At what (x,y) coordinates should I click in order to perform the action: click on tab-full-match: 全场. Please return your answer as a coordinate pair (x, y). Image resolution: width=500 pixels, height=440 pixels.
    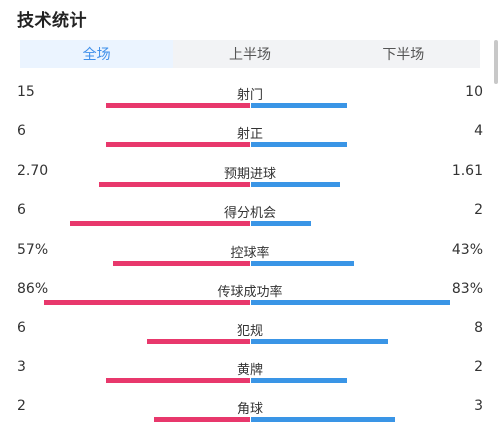
    Looking at the image, I should click on (97, 54).